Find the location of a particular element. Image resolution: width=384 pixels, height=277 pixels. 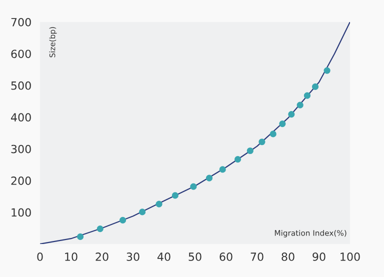

x-tick-label: 100 is located at coordinates (350, 256).